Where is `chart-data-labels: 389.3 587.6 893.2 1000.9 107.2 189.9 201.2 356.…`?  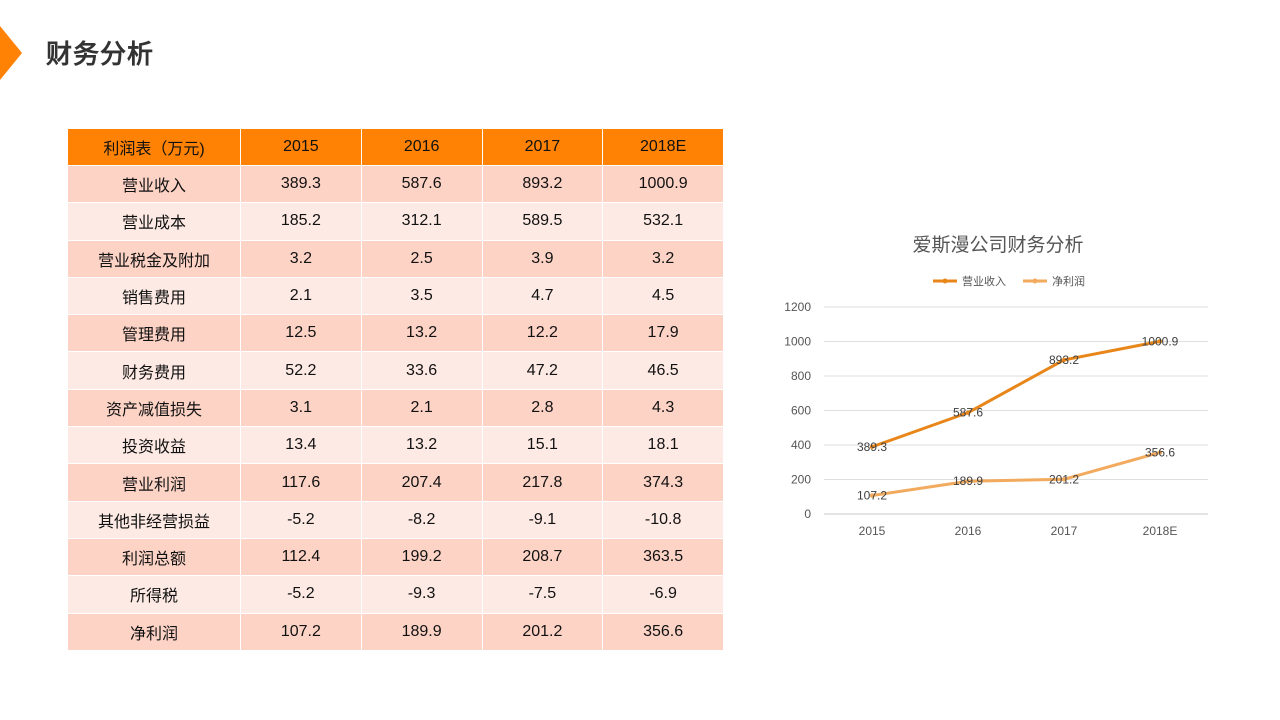
chart-data-labels: 389.3 587.6 893.2 1000.9 107.2 189.9 201.2 356.… is located at coordinates (1018, 418).